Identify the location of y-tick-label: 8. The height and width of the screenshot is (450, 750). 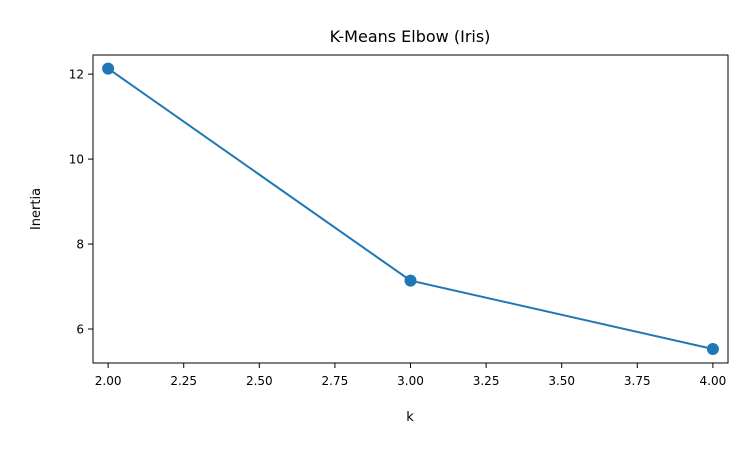
(80, 245).